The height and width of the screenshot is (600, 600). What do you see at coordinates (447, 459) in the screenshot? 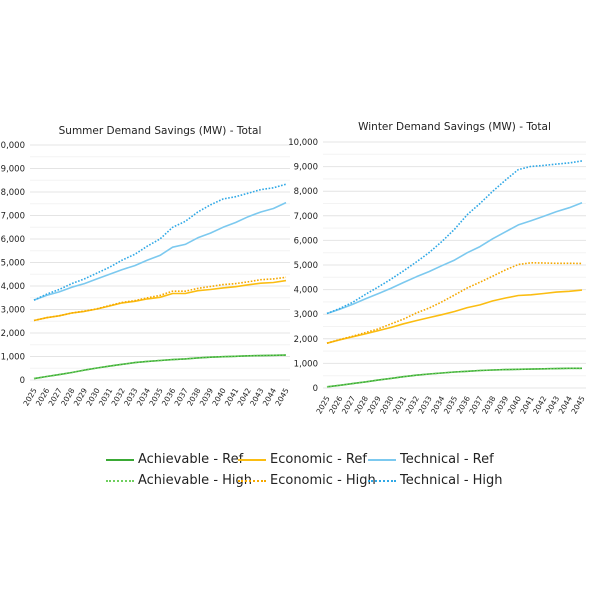
I see `legend-label: Technical - Ref` at bounding box center [447, 459].